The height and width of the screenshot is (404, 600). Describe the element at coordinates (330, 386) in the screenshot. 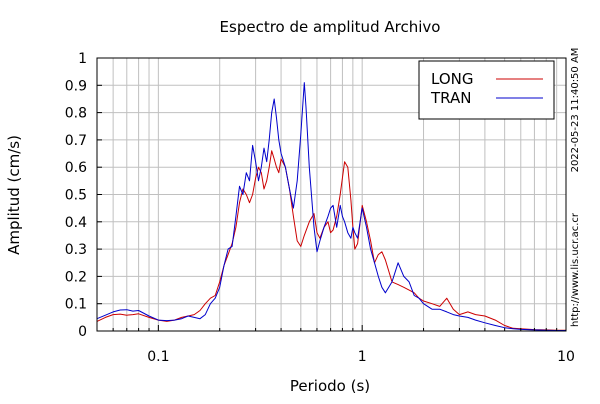

I see `x-axis-title: Periodo (s)` at that location.